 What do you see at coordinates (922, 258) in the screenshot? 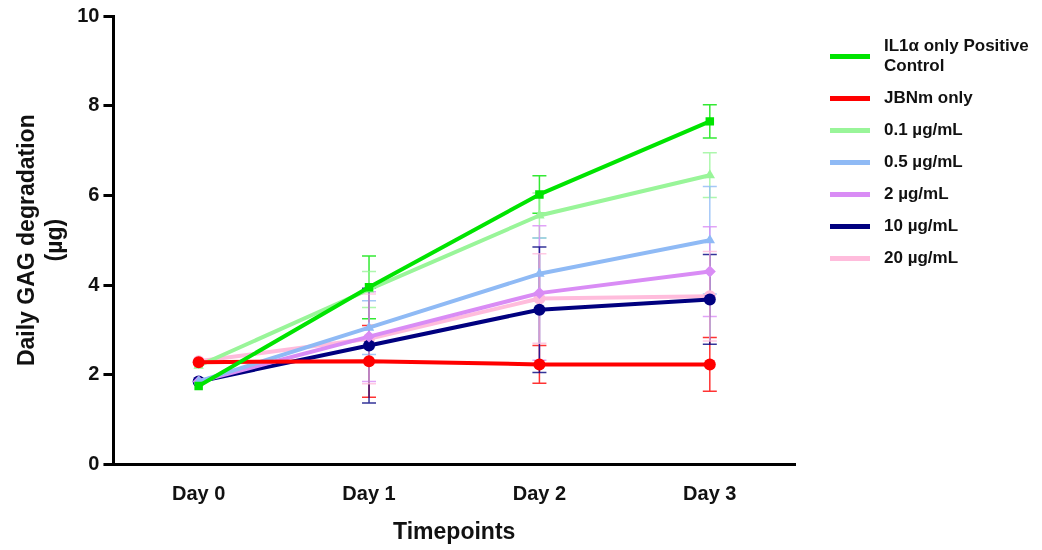
I see `legend-label: 20 µg/mL` at bounding box center [922, 258].